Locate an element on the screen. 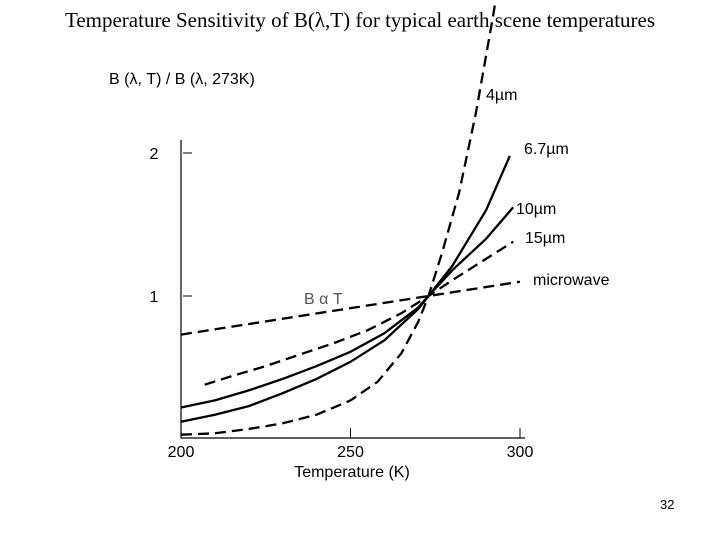 This screenshot has height=540, width=720. x-axis-label: Temperature (K) is located at coordinates (352, 472).